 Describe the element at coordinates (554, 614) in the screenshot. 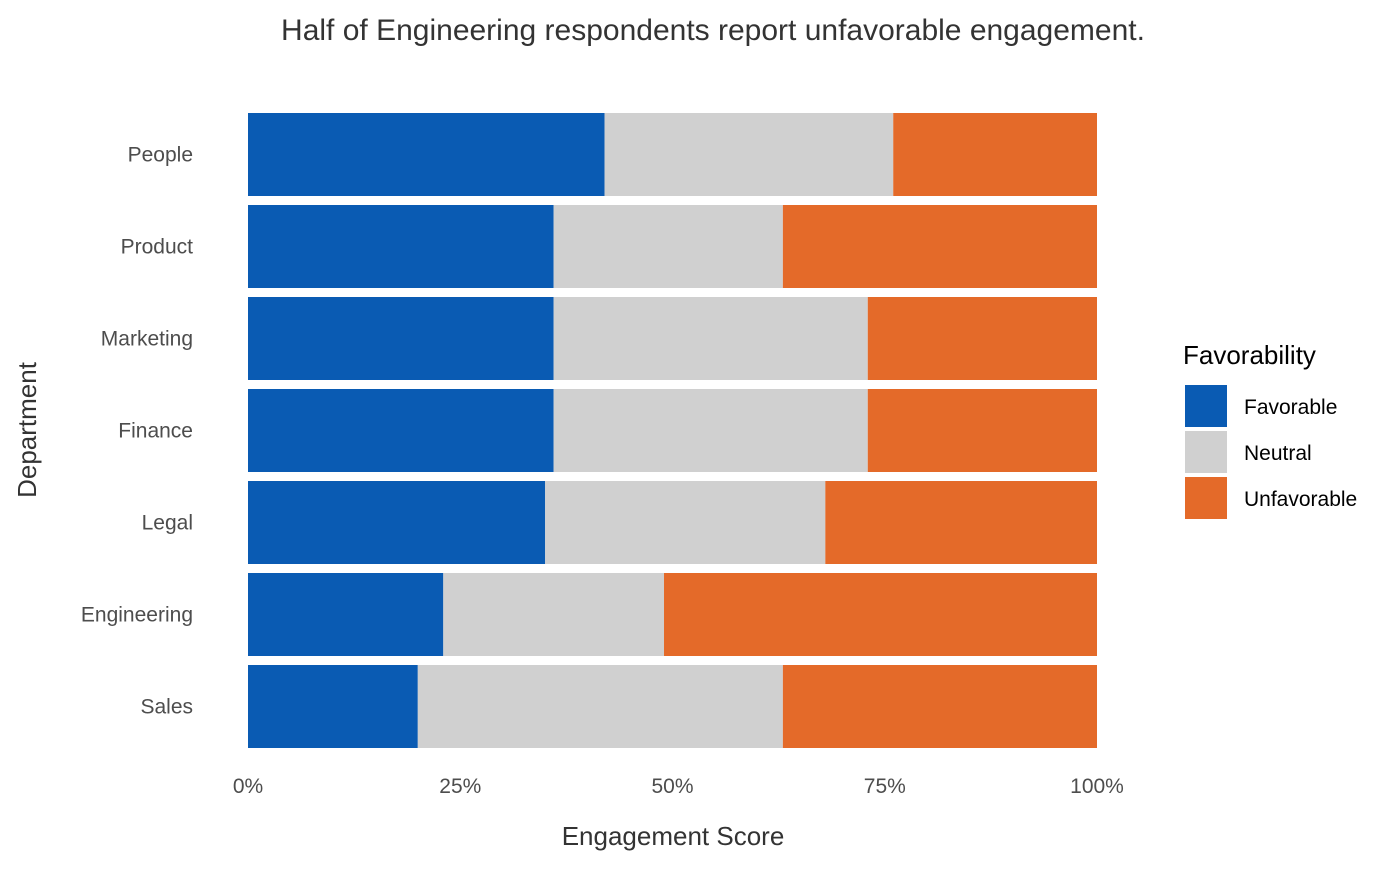

I see `bar-engineering-neutral` at that location.